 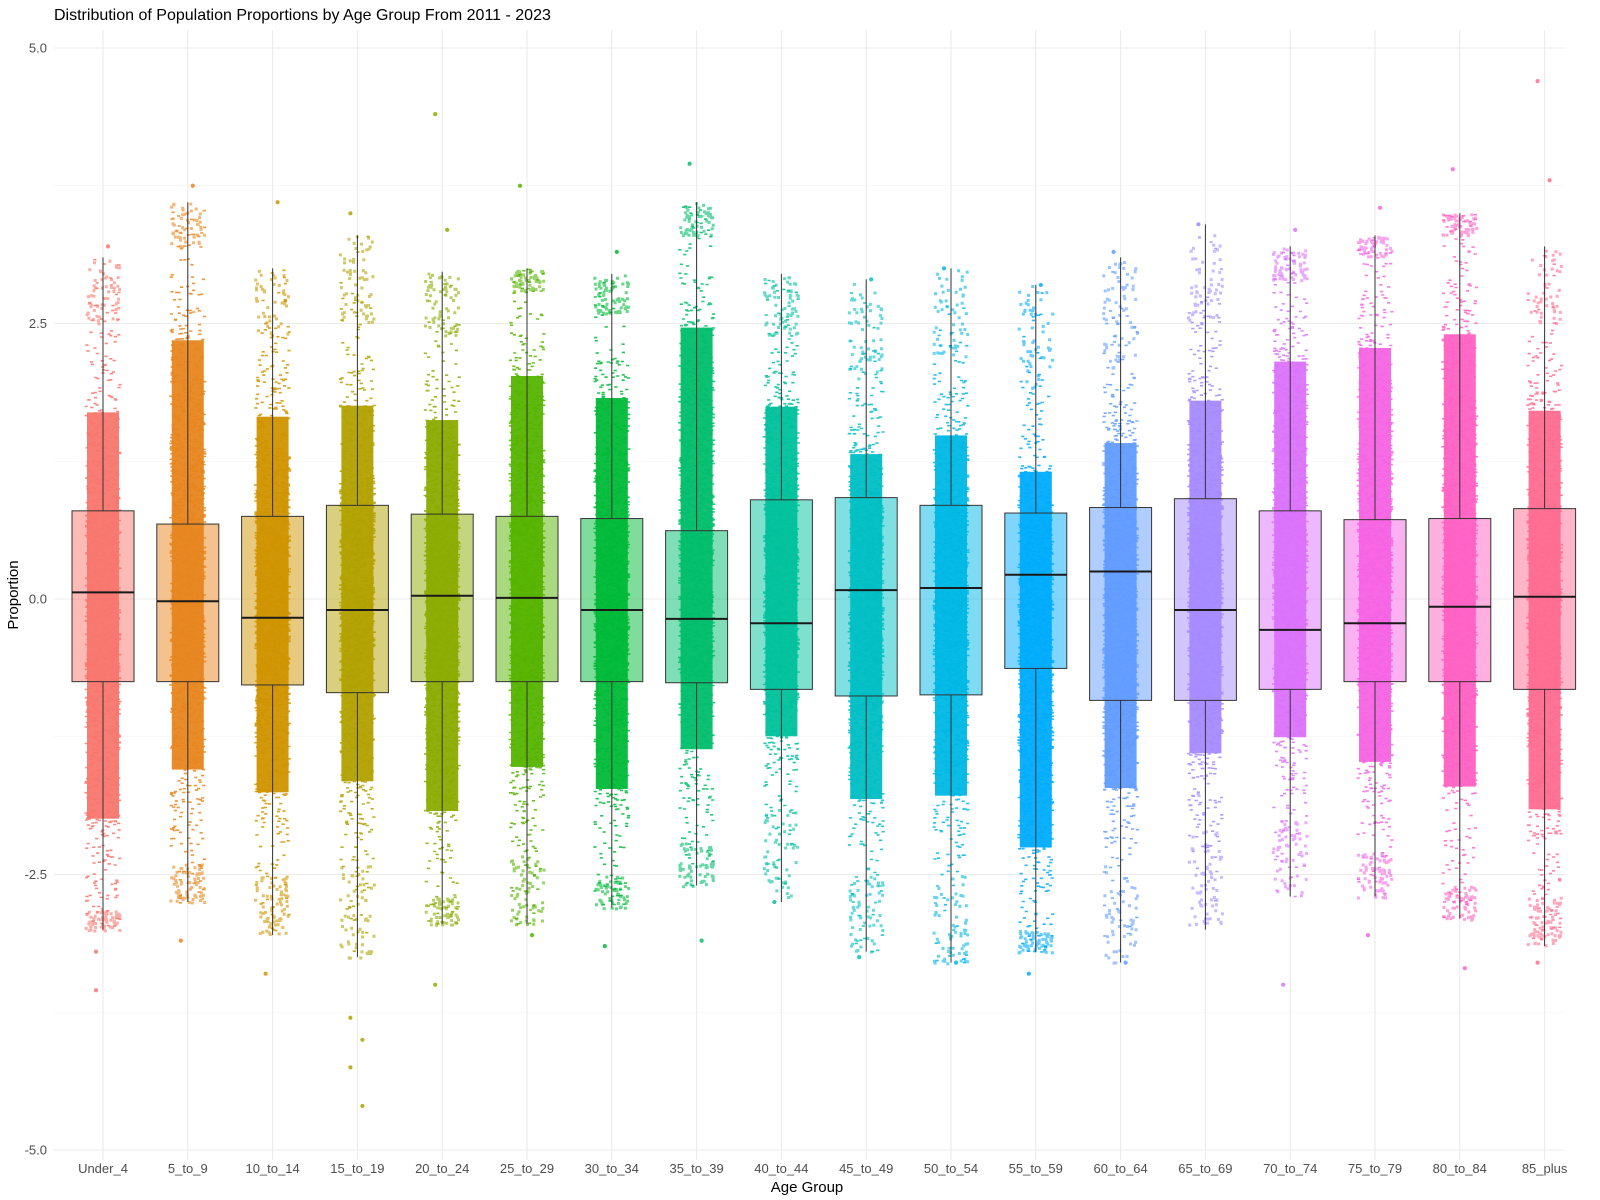 I want to click on box-group-85_plus, so click(x=1545, y=596).